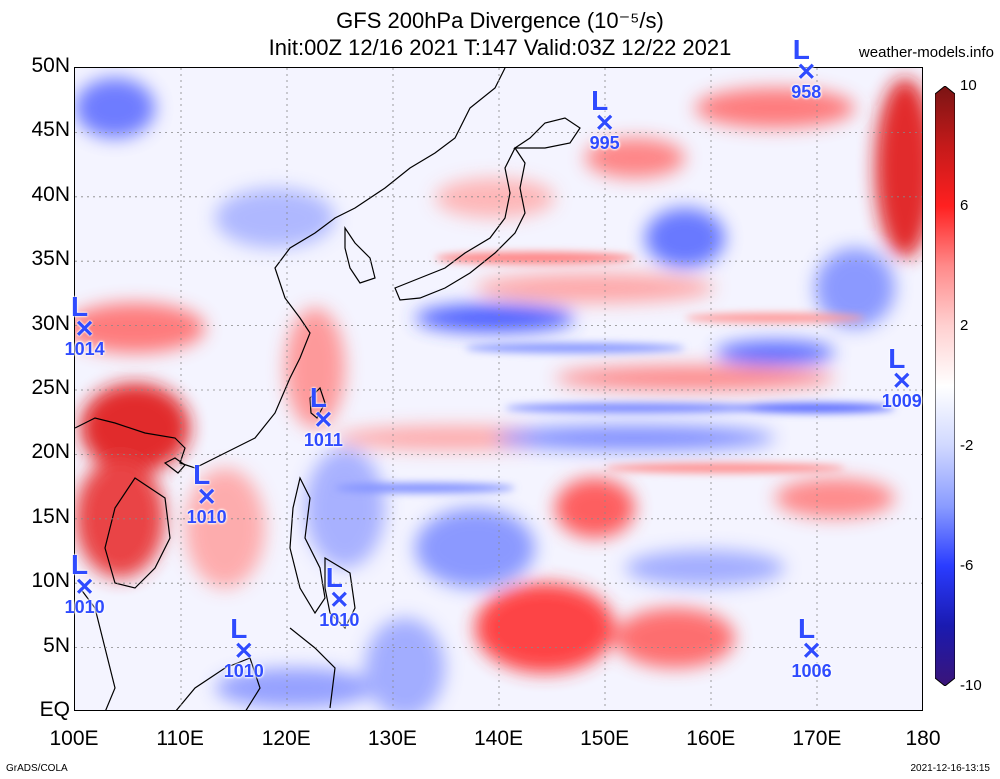 Image resolution: width=1000 pixels, height=779 pixels. Describe the element at coordinates (50, 452) in the screenshot. I see `lat-label: 20N` at that location.